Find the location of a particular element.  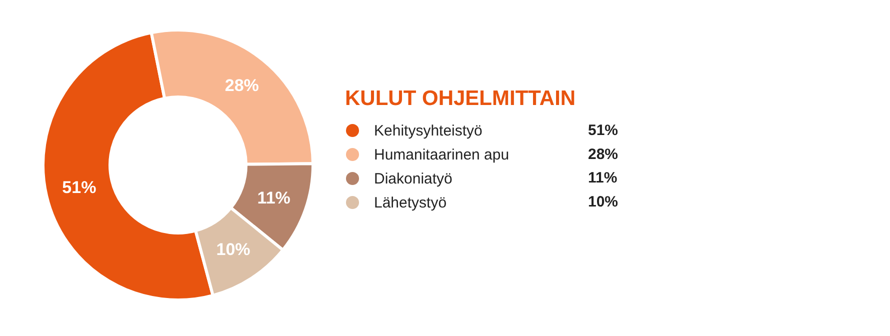

data-label: 28% is located at coordinates (241, 86).